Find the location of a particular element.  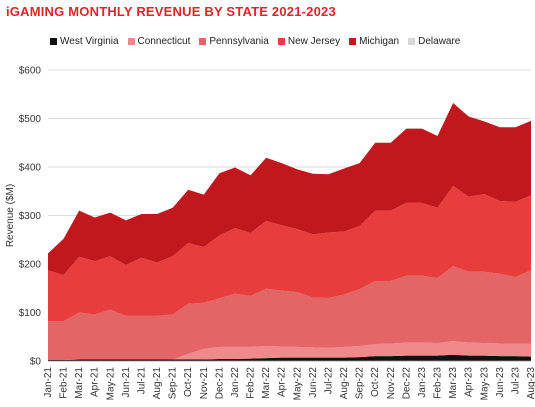

x-tick-label: Mar-22 is located at coordinates (266, 383).